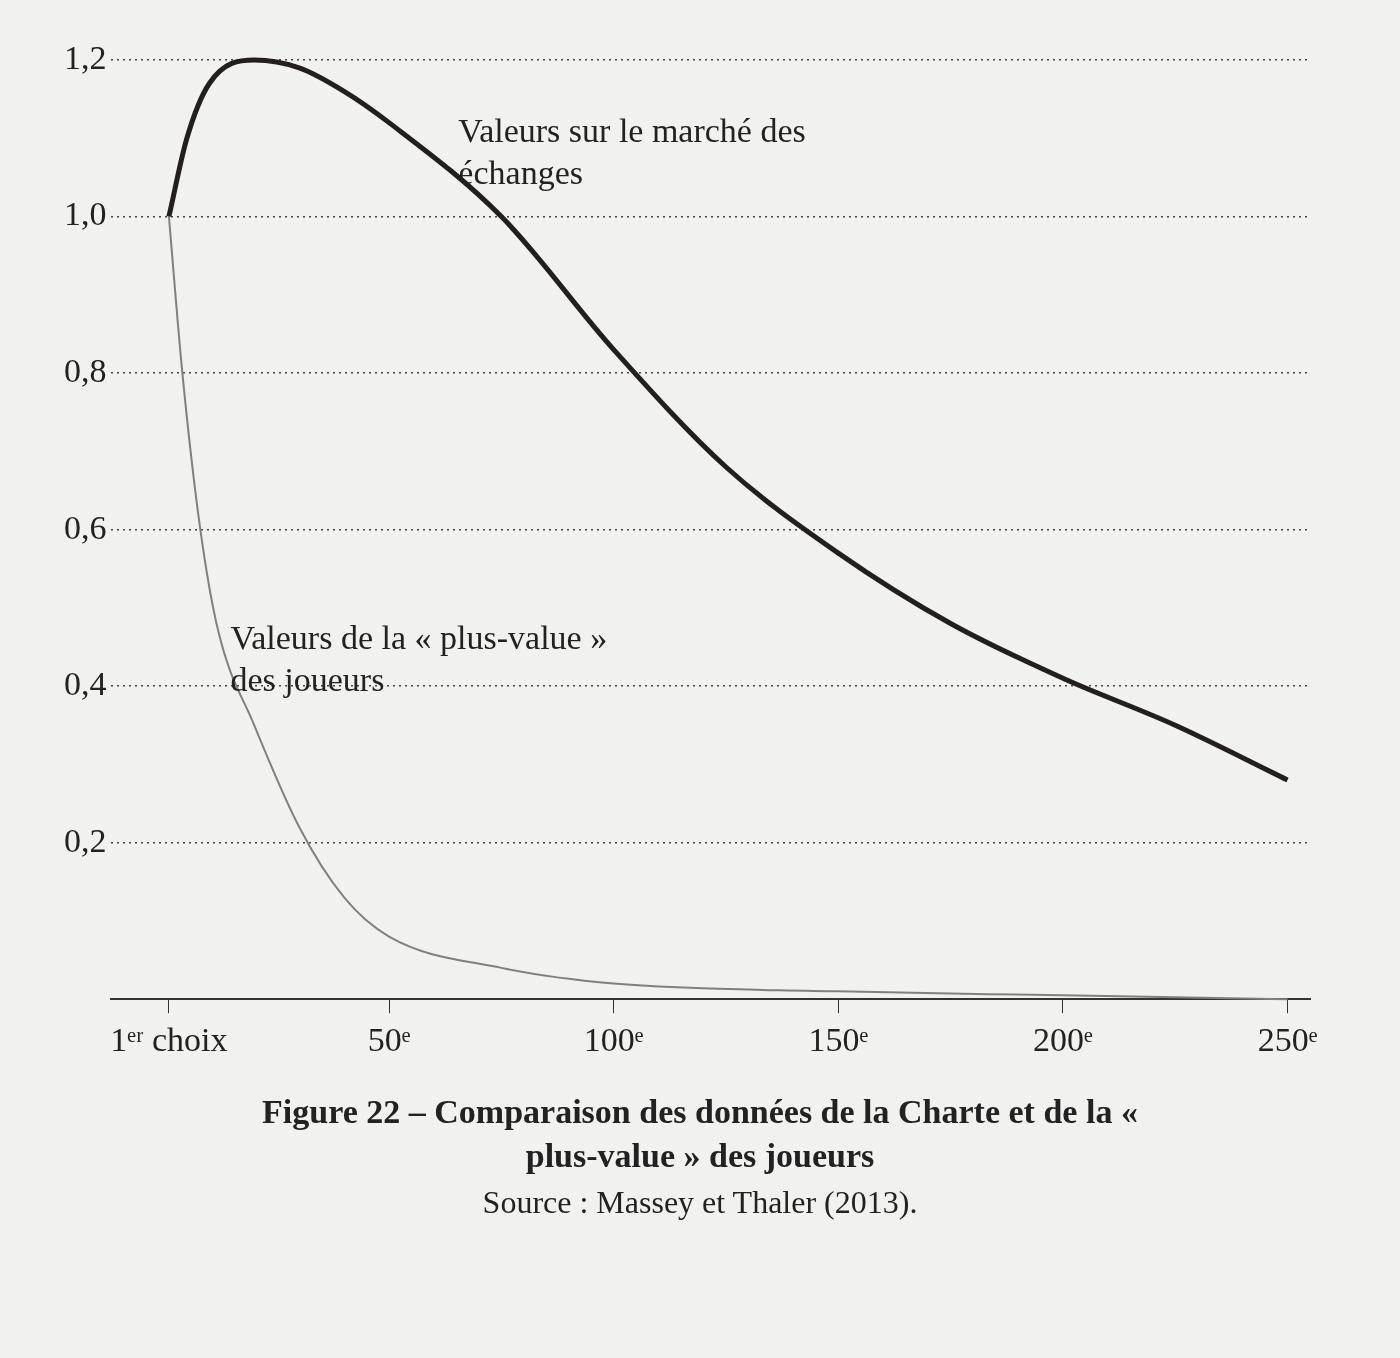 Image resolution: width=1400 pixels, height=1358 pixels. I want to click on x-tick-label: 150ᵉ, so click(838, 1039).